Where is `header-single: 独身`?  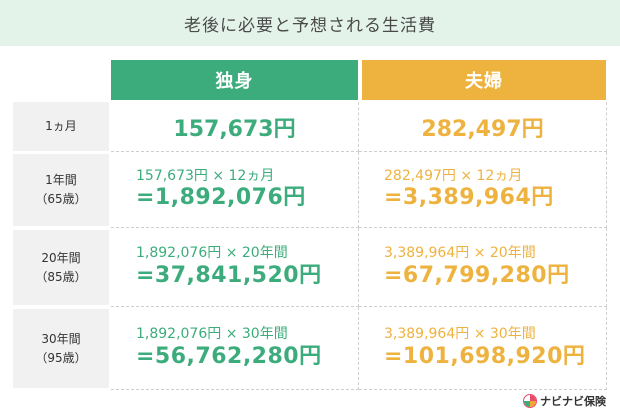
header-single: 独身 is located at coordinates (234, 80).